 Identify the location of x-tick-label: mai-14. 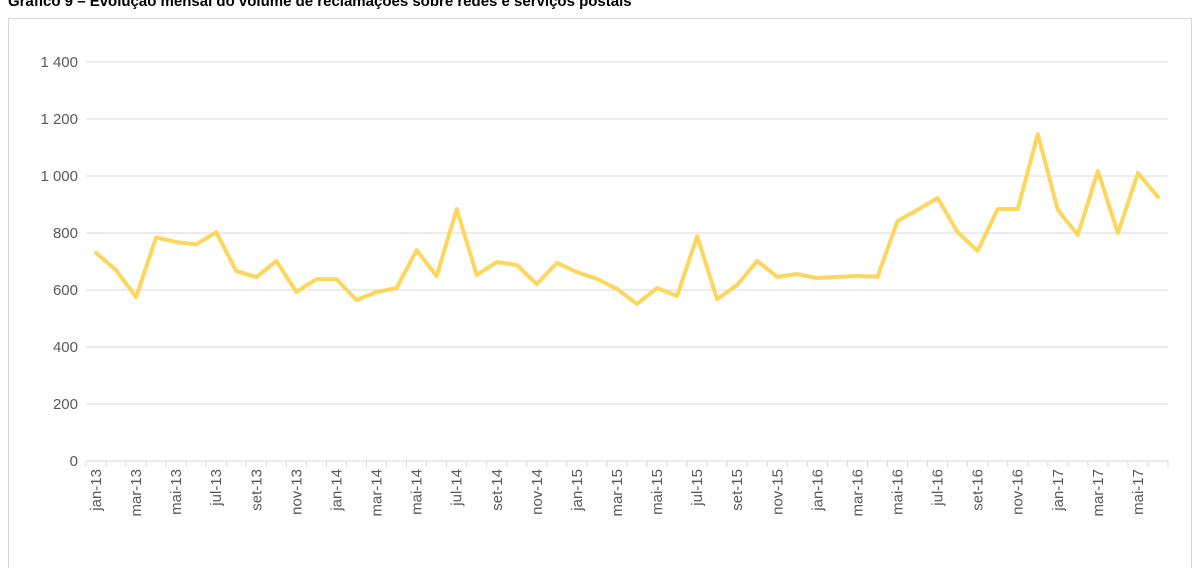
(417, 492).